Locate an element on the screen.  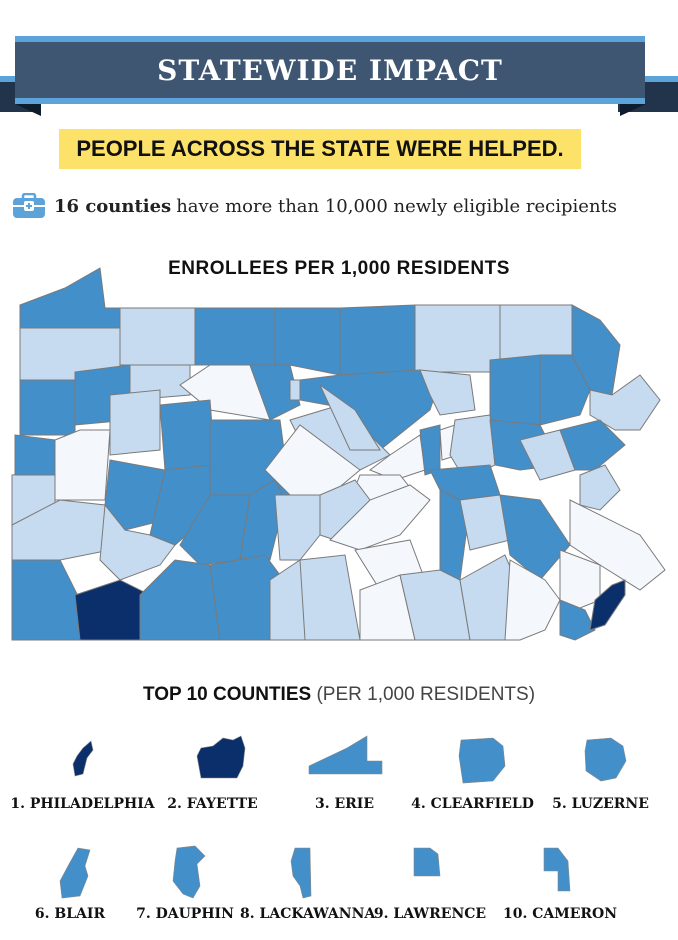
top-counties-subtitle: (PER 1,000 RESIDENTS) is located at coordinates (426, 694).